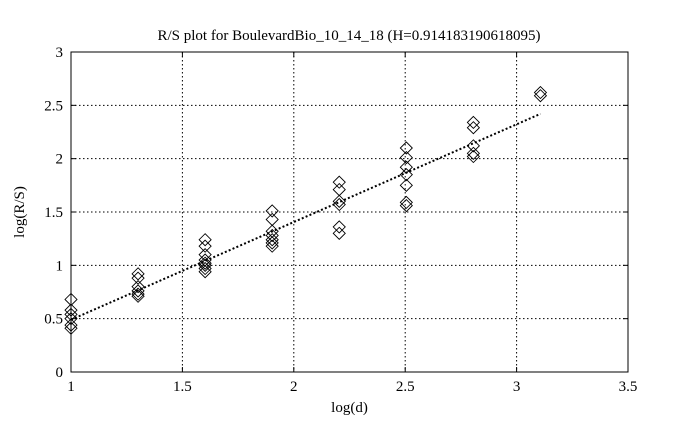  Describe the element at coordinates (182, 387) in the screenshot. I see `x-tick-label: 1.5` at that location.